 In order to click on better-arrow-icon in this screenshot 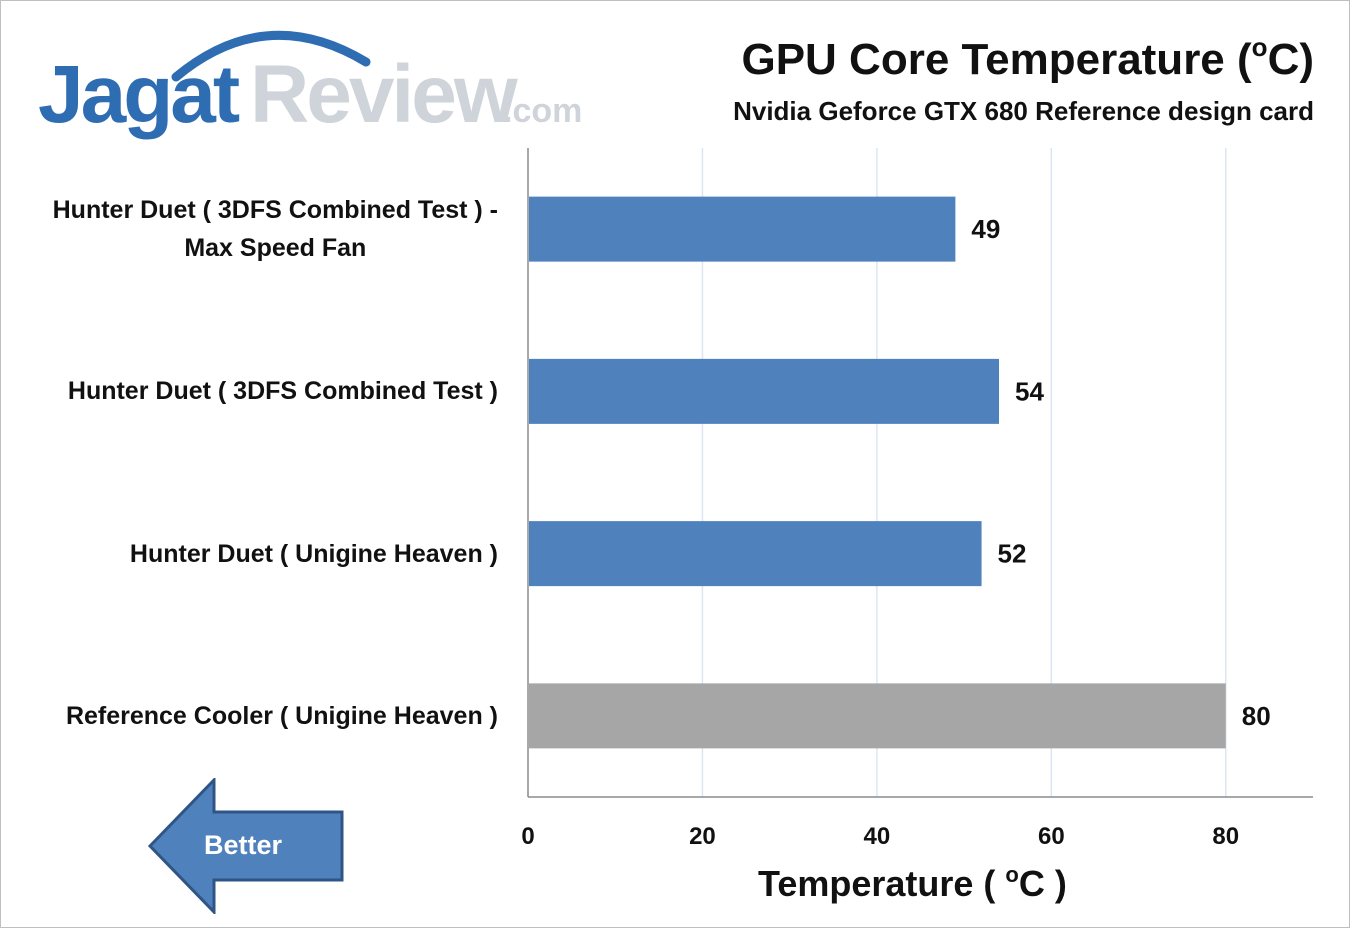, I will do `click(245, 846)`.